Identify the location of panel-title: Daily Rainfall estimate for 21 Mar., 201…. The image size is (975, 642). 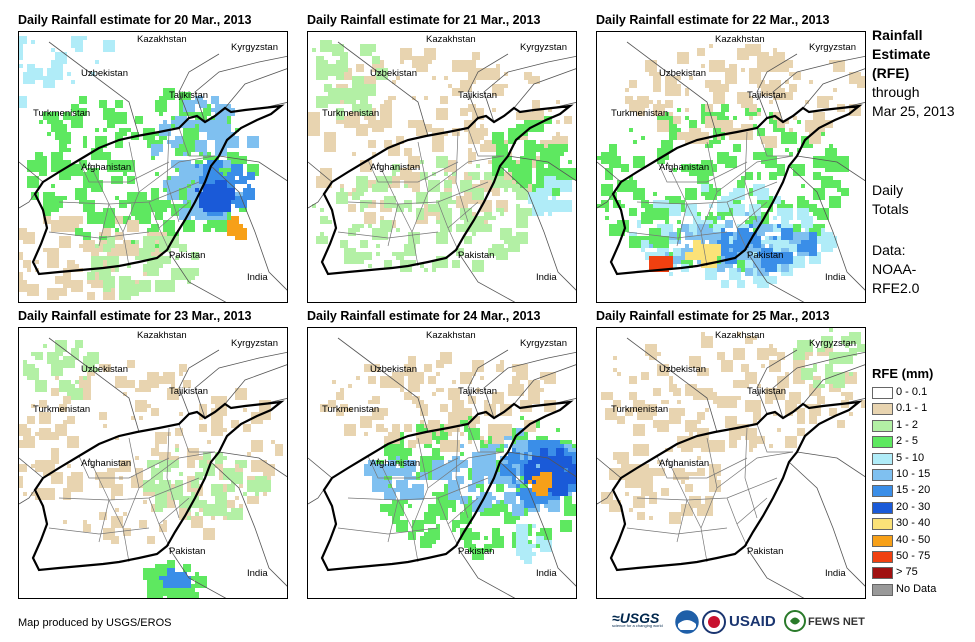
(424, 20).